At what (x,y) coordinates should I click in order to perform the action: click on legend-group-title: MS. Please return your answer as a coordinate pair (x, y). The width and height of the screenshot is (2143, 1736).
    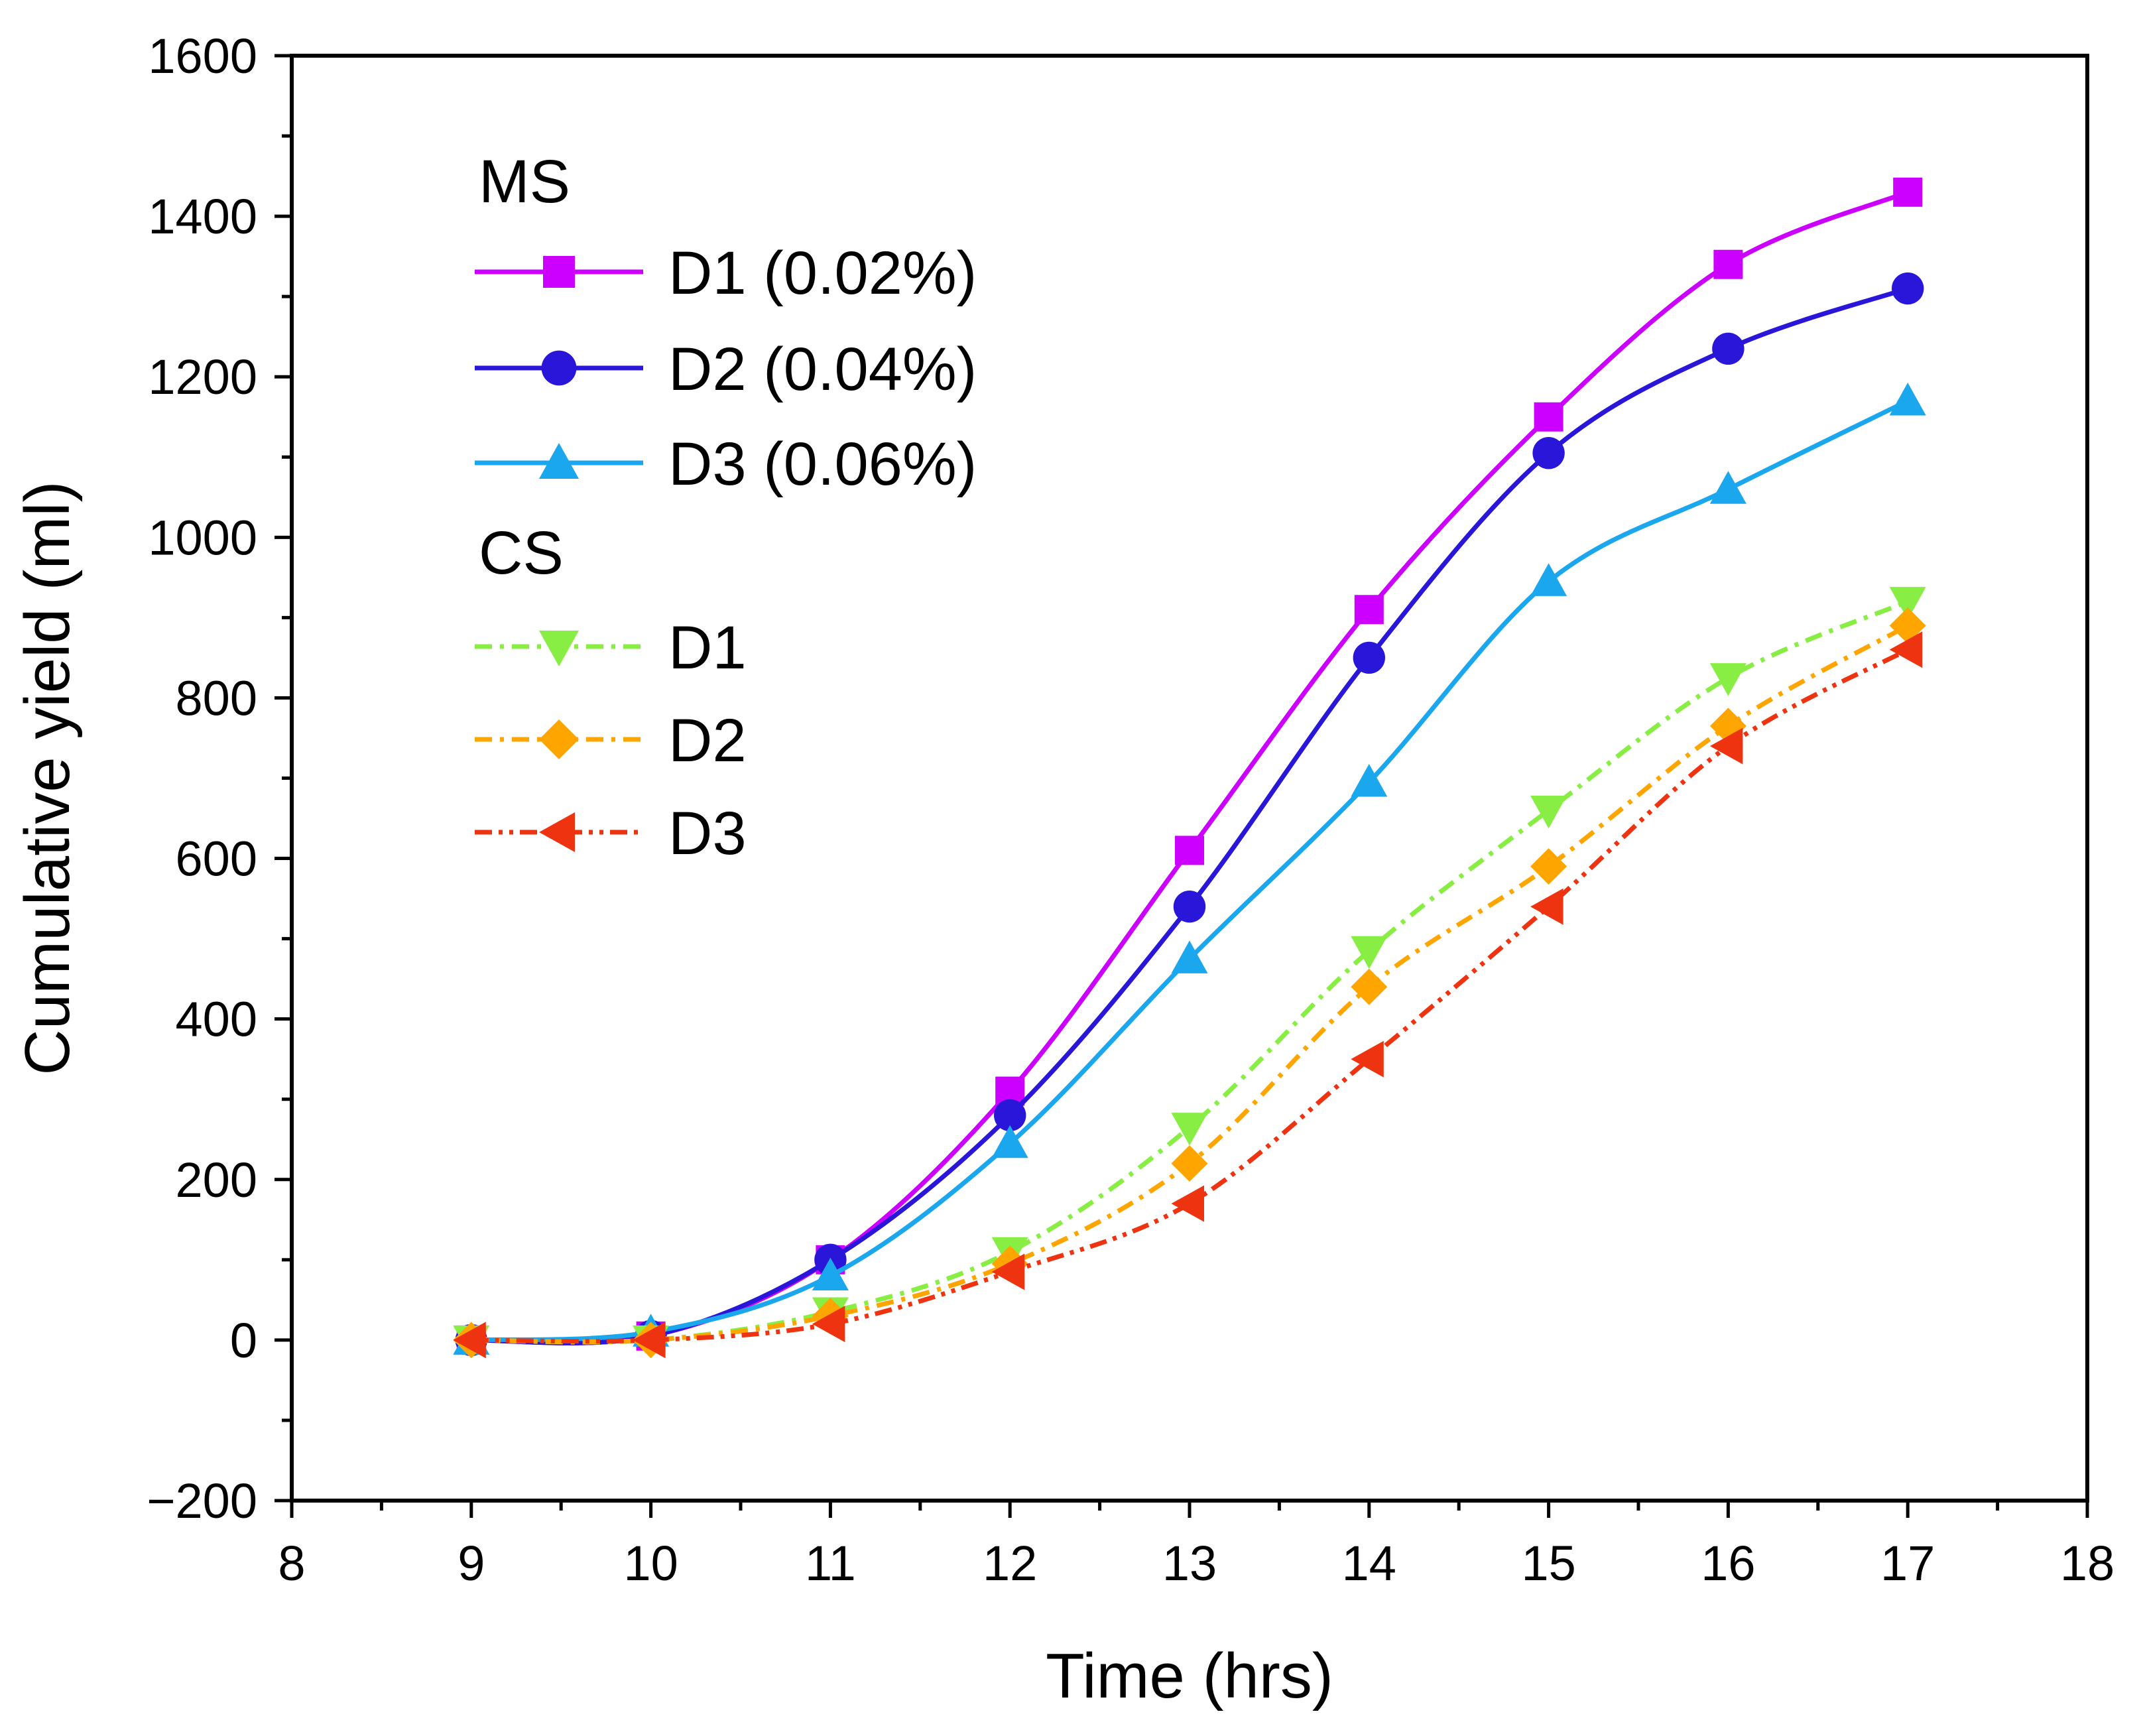
    Looking at the image, I should click on (524, 182).